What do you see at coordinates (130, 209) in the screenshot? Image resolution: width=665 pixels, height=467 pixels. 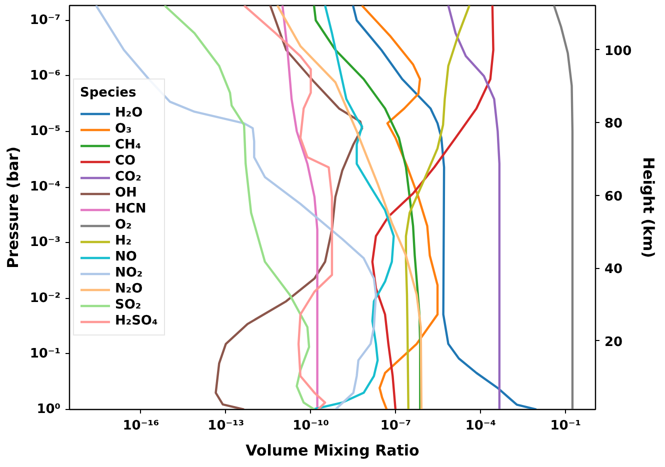 I see `legend-label: HCN` at bounding box center [130, 209].